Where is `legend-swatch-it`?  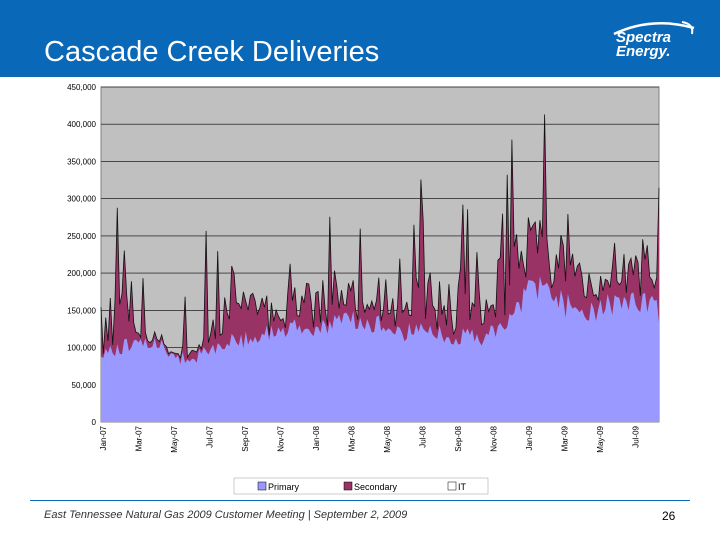 legend-swatch-it is located at coordinates (452, 486).